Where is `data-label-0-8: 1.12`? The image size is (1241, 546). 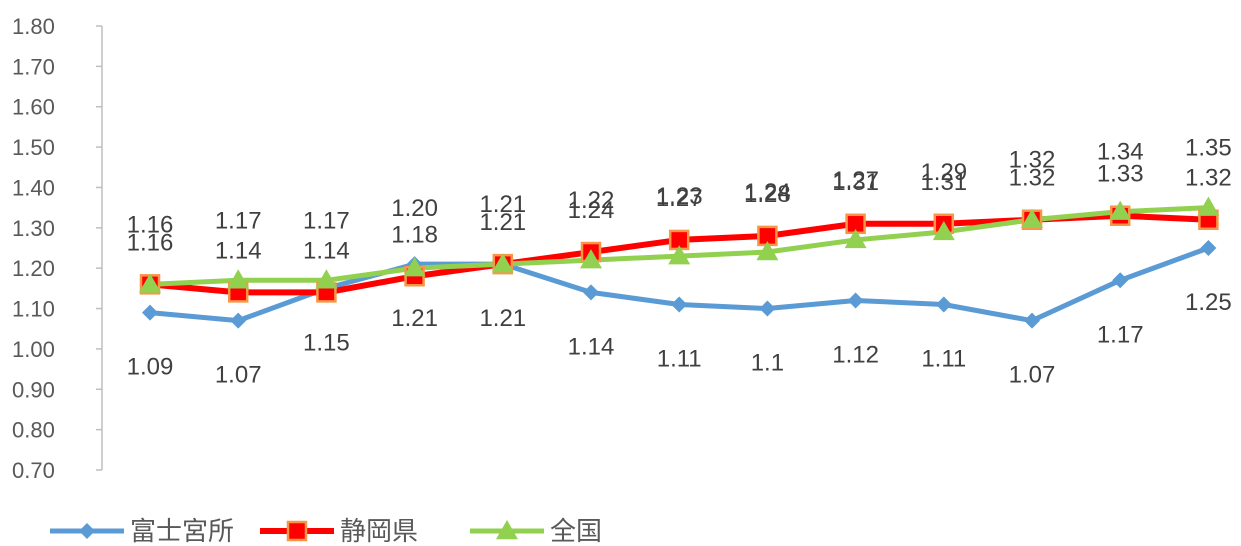 data-label-0-8: 1.12 is located at coordinates (855, 354).